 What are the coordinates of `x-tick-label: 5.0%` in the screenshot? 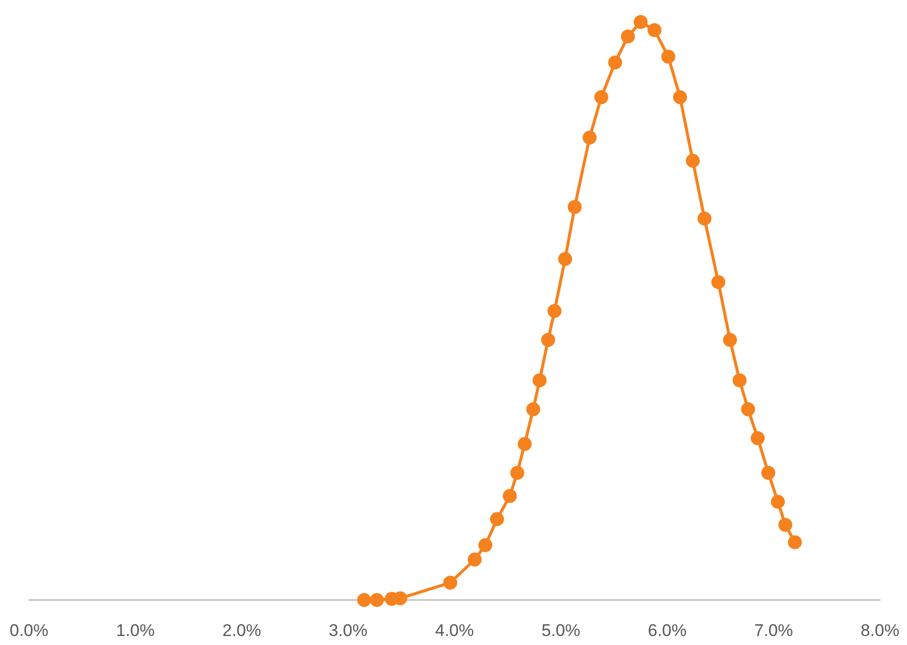 It's located at (561, 630).